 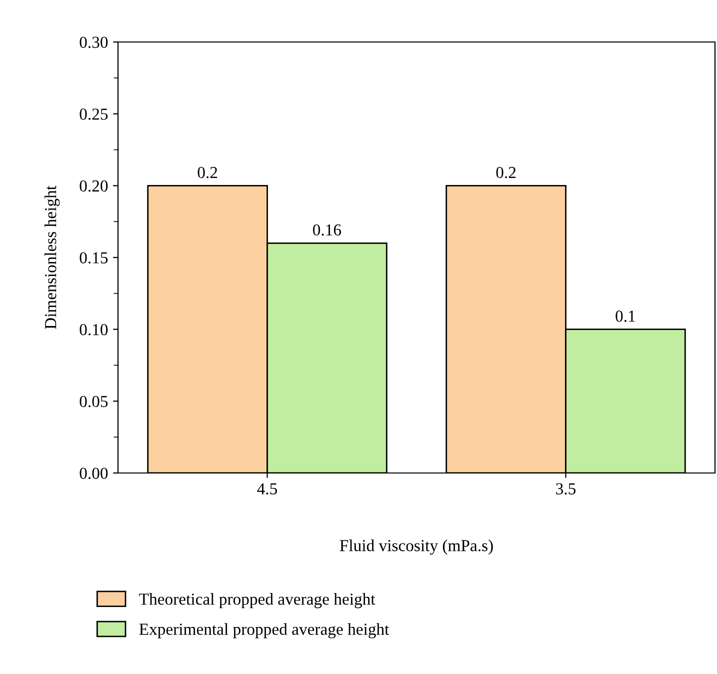 I want to click on y-tick-label: 0.05, so click(x=94, y=402).